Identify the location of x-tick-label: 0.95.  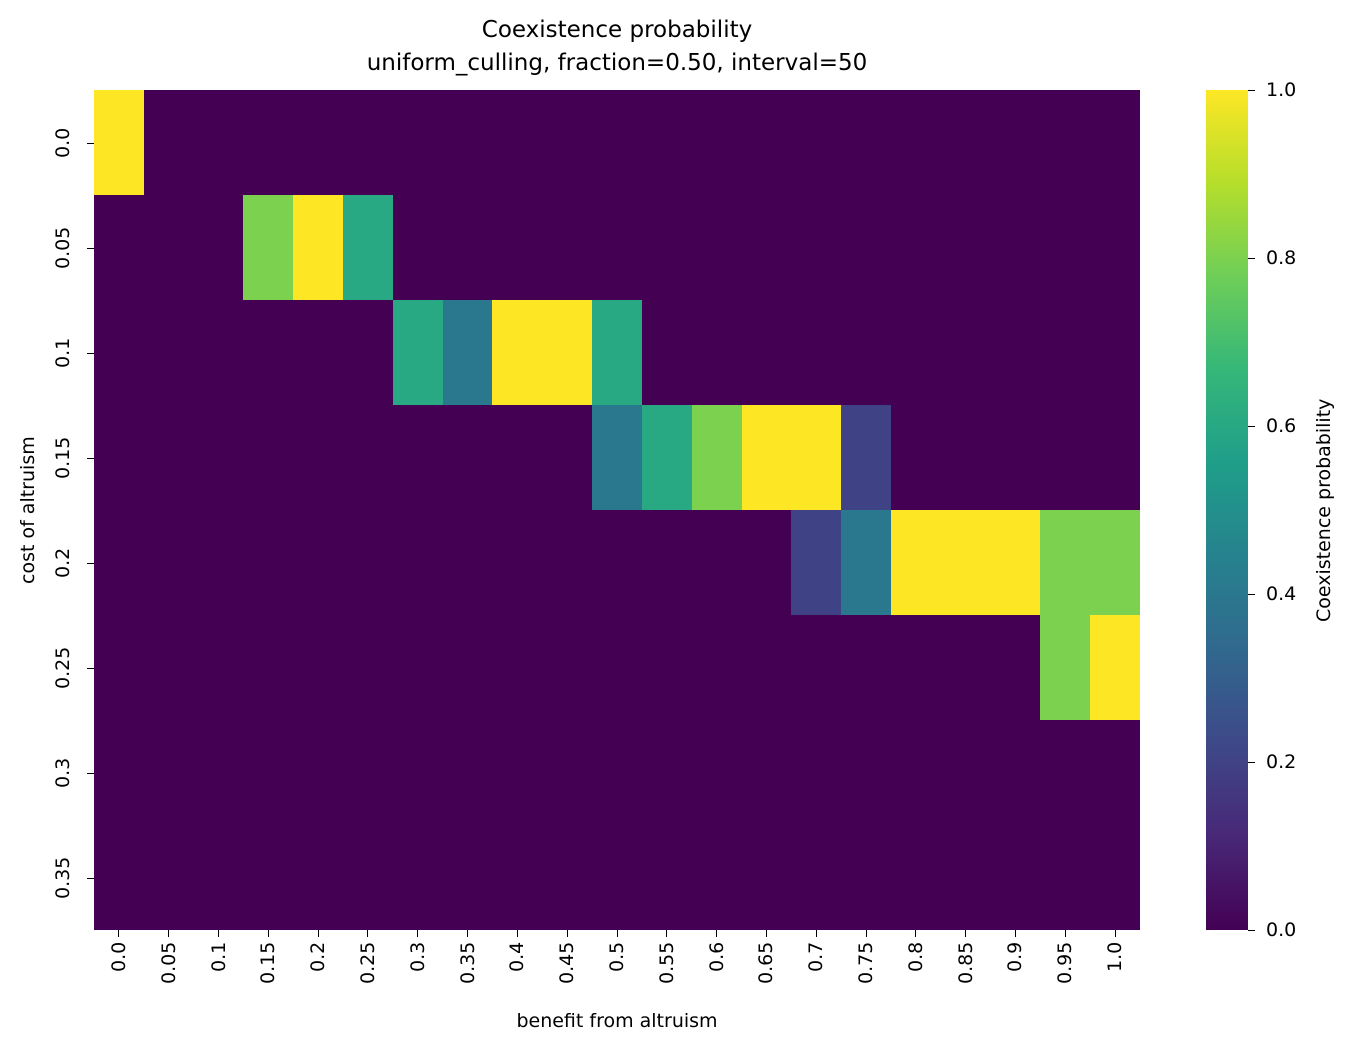
(1065, 962).